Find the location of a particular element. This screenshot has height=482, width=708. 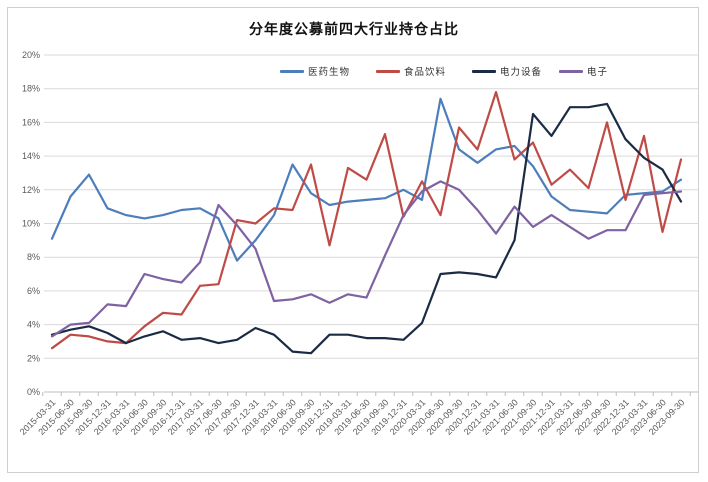

legend-label: 电力设备 is located at coordinates (521, 72).